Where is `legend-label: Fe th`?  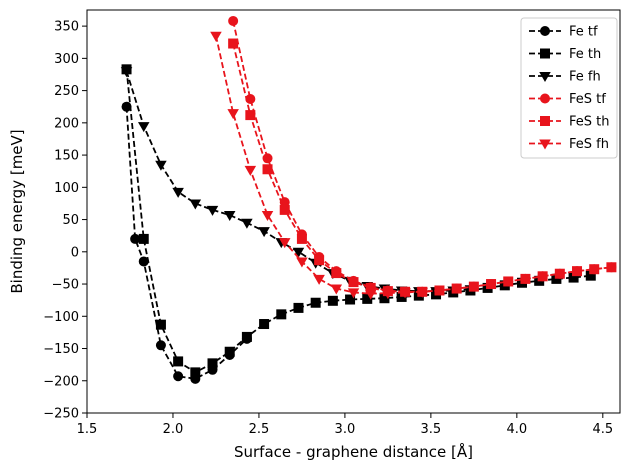 legend-label: Fe th is located at coordinates (585, 54).